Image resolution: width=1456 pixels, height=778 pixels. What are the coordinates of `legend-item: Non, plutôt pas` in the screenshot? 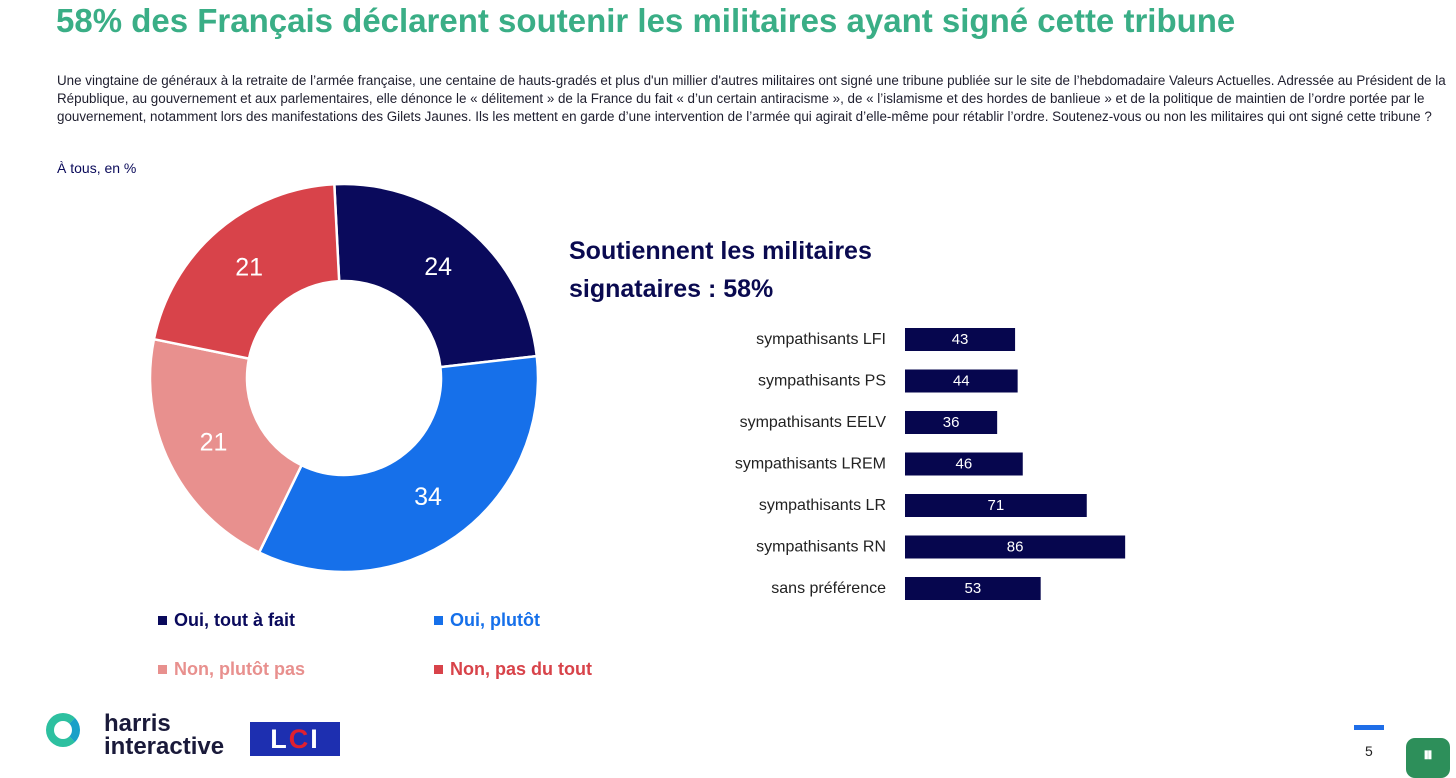 It's located at (231, 669).